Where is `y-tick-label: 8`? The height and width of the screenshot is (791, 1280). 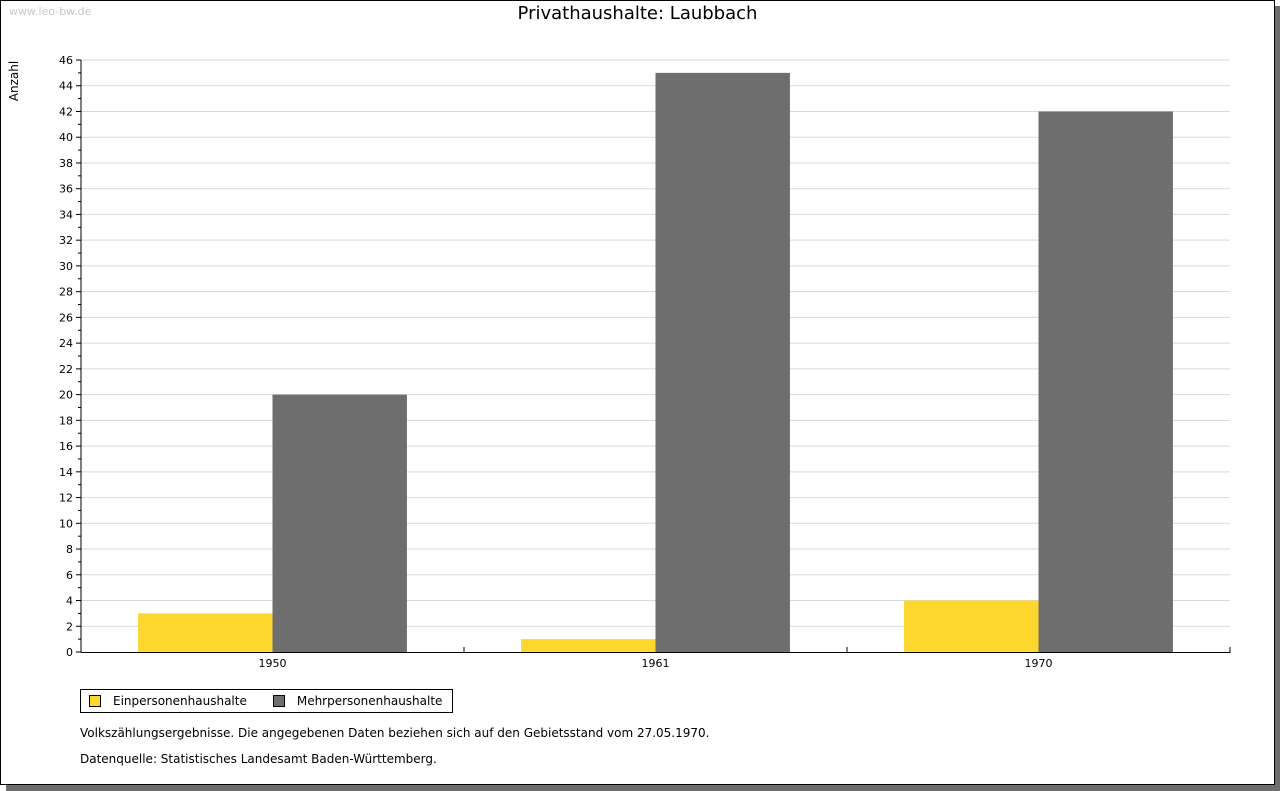 y-tick-label: 8 is located at coordinates (69, 549).